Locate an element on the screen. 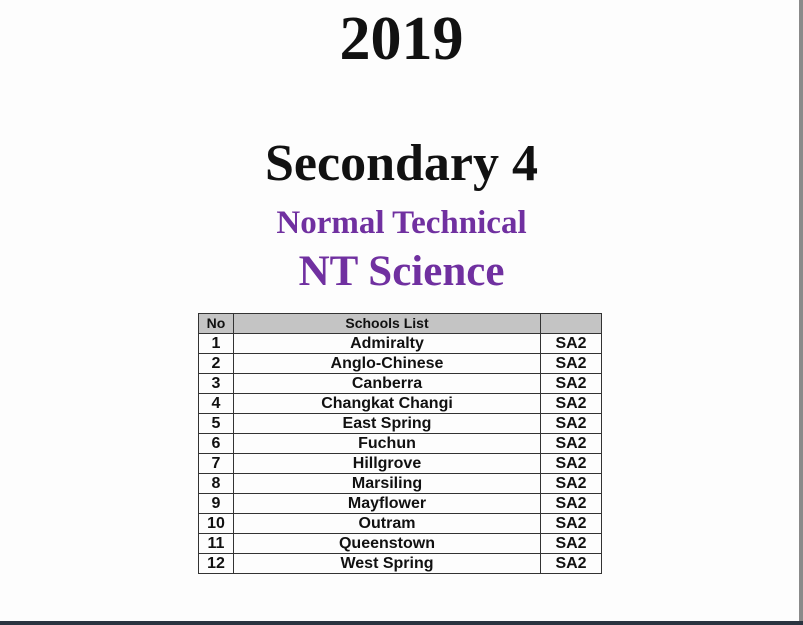  cell-no: 7 is located at coordinates (216, 463).